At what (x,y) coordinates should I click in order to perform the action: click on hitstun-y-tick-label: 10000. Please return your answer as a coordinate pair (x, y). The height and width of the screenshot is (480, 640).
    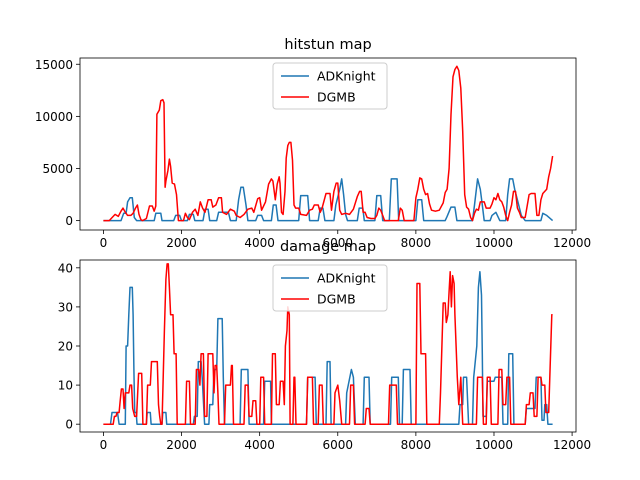
    Looking at the image, I should click on (54, 117).